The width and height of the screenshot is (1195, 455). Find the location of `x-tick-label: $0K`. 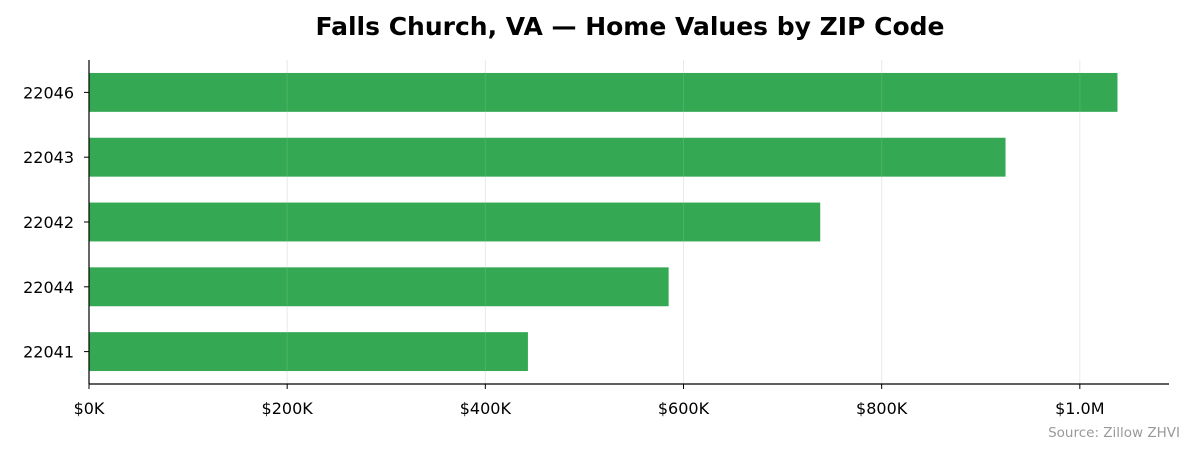

x-tick-label: $0K is located at coordinates (89, 408).